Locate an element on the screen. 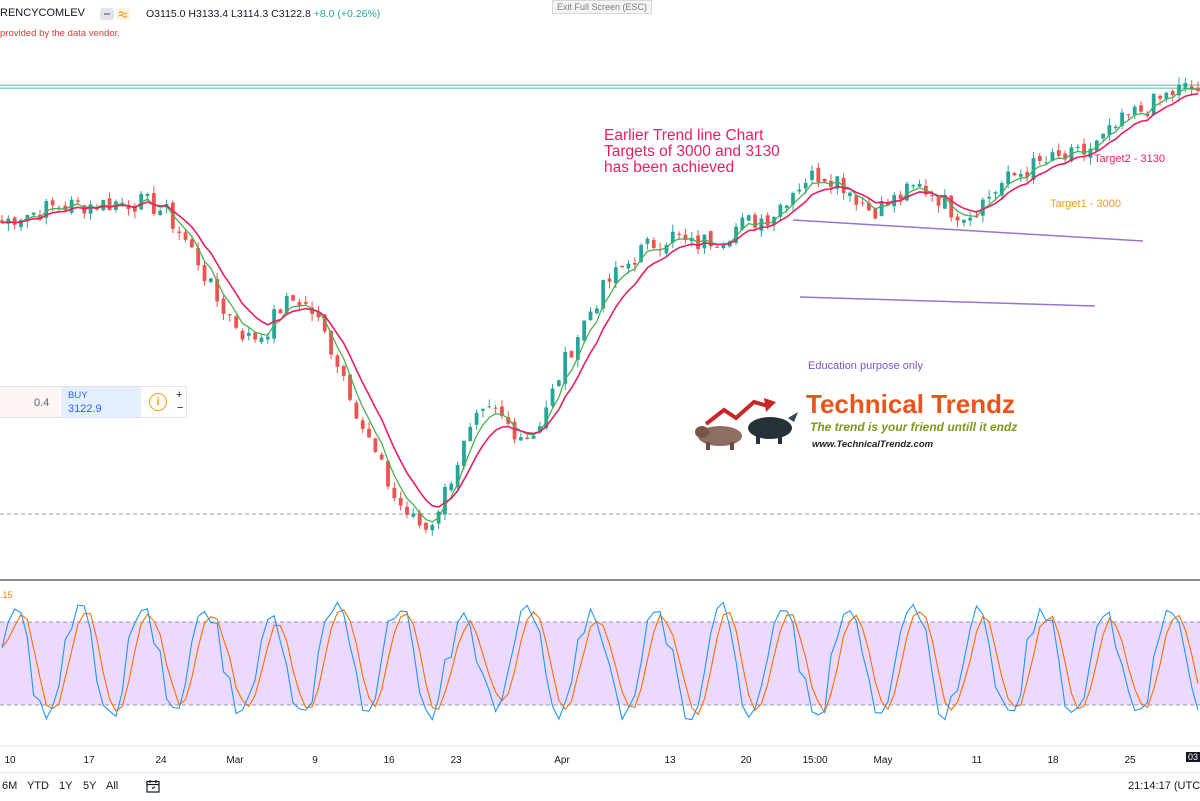  x-axis-tick: Mar is located at coordinates (235, 760).